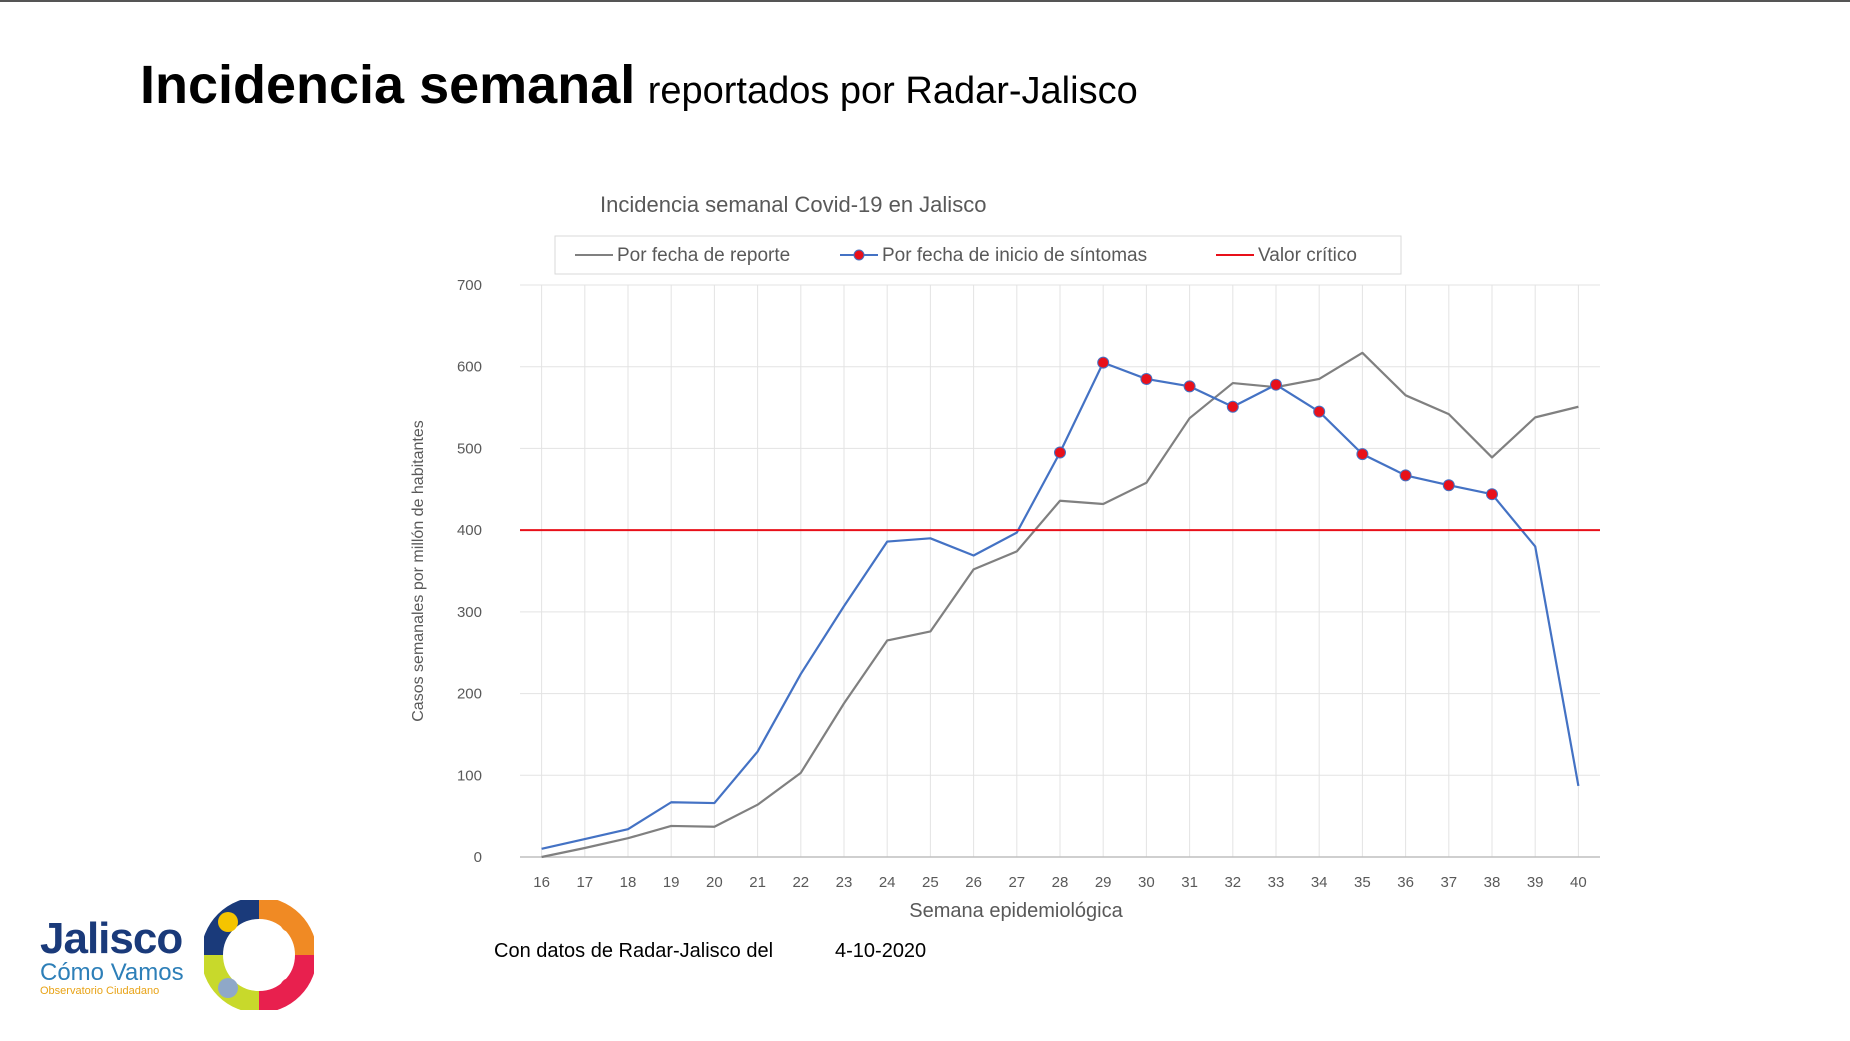 The height and width of the screenshot is (1041, 1850). What do you see at coordinates (1060, 882) in the screenshot?
I see `x-tick-label: 28` at bounding box center [1060, 882].